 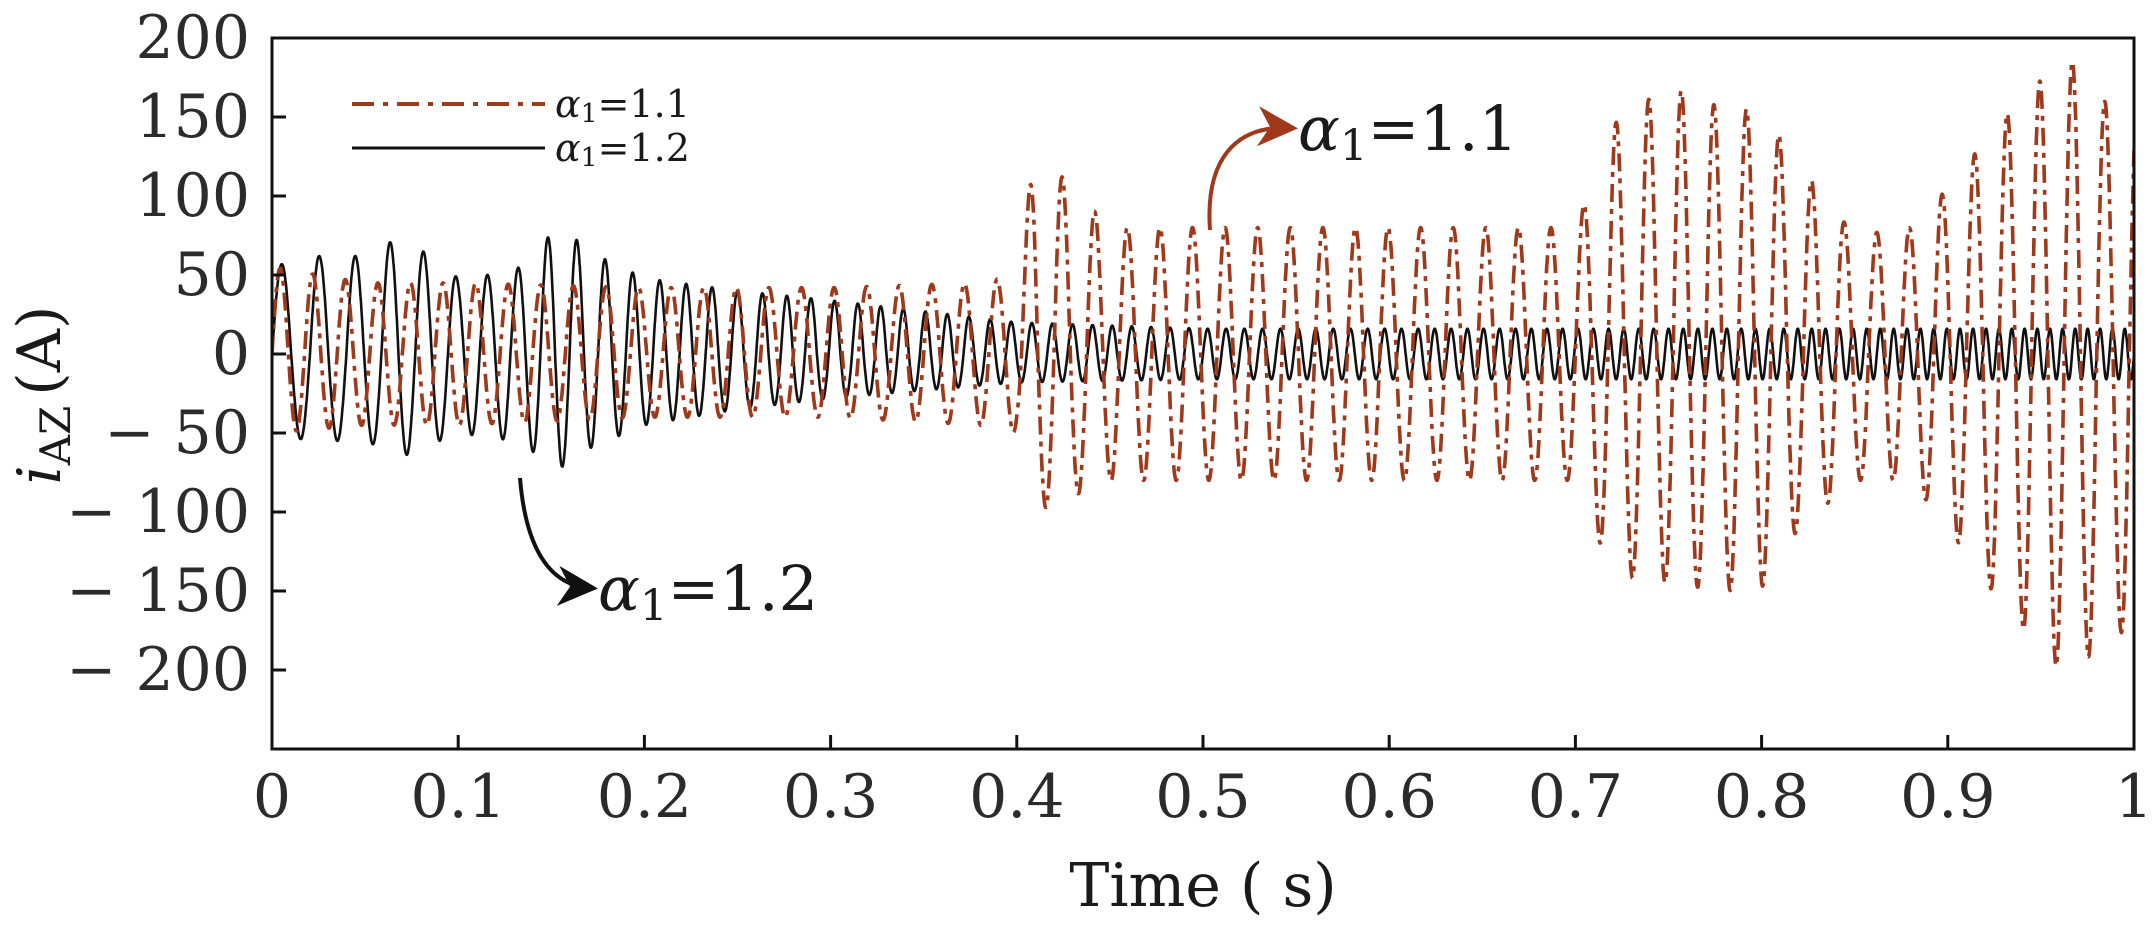 I want to click on x-axis-ticks: 0 0.1 0.2 0.3 0.4 0.5 0.6 0.7 0.8 0.9 1, so click(x=1203, y=783).